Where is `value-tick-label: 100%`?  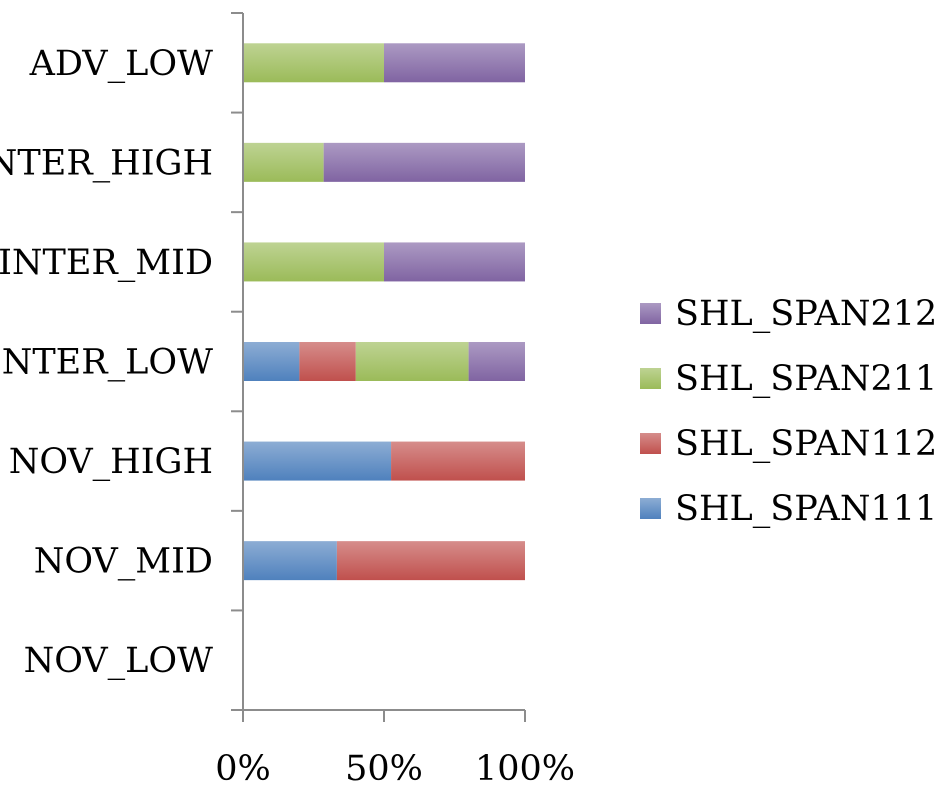 value-tick-label: 100% is located at coordinates (525, 769).